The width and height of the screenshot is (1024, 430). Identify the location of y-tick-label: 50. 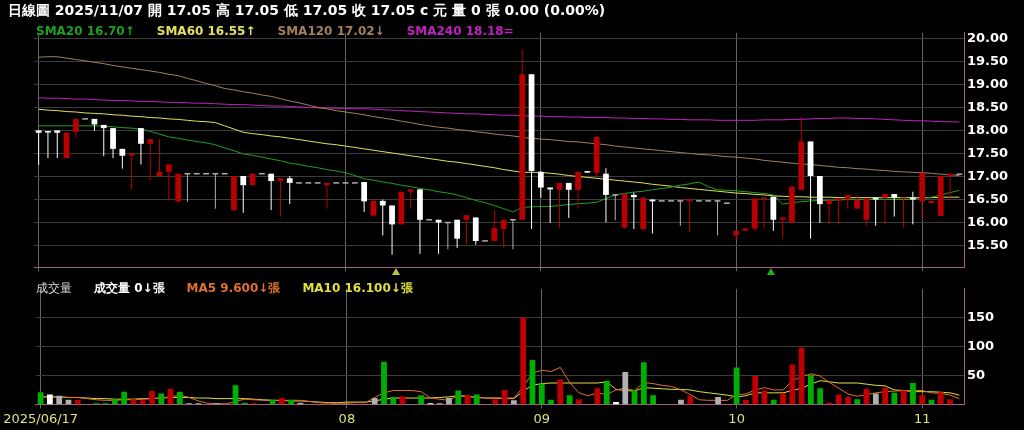
(976, 374).